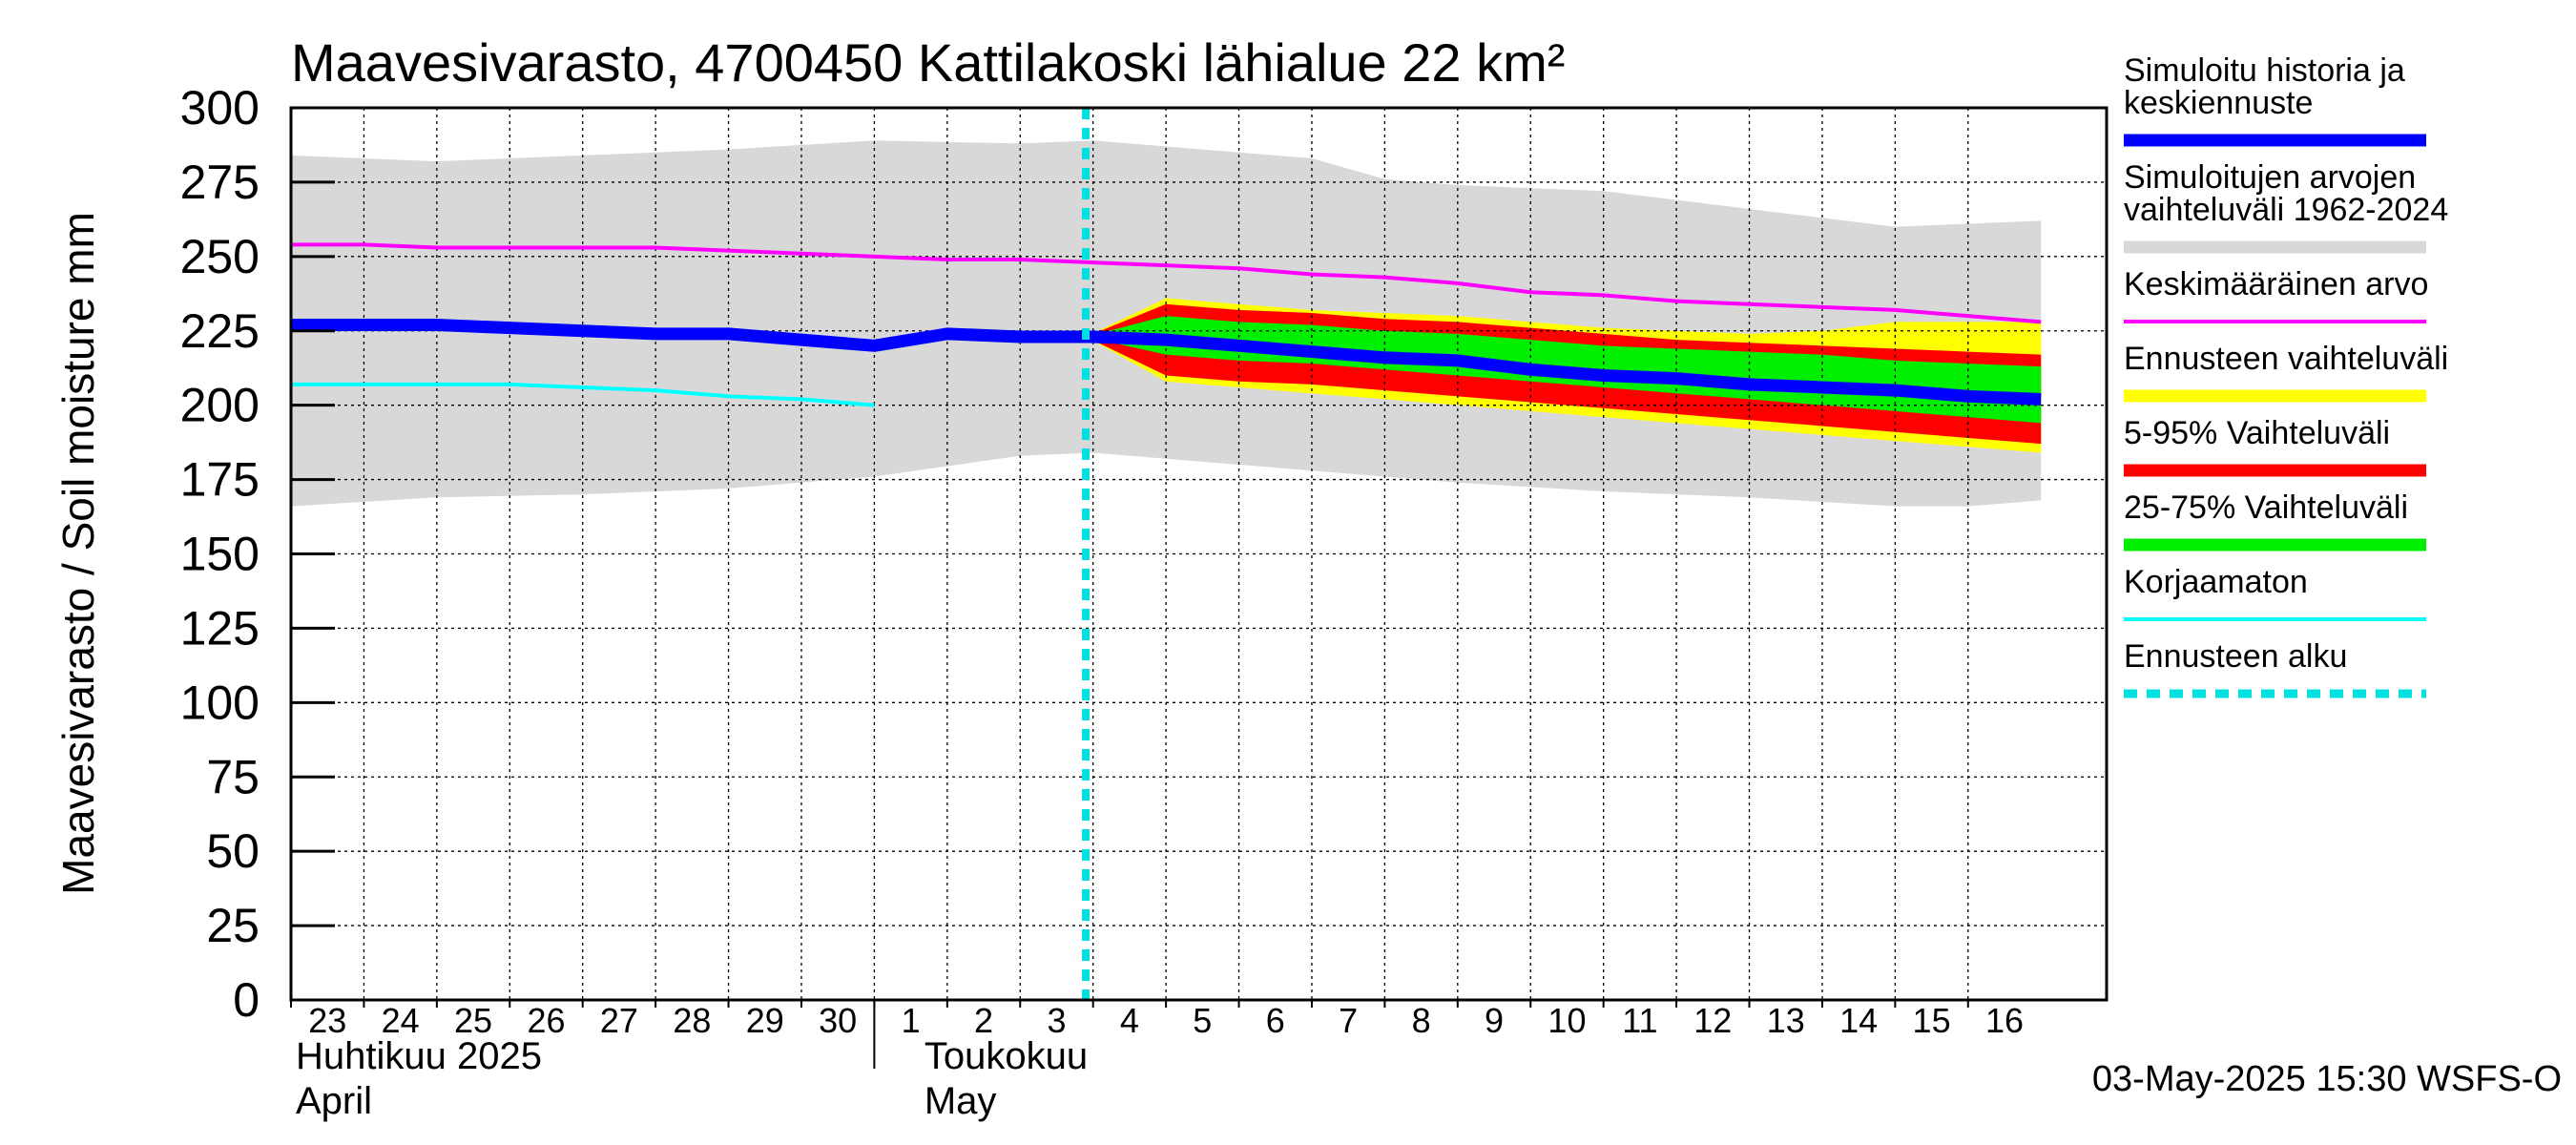  Describe the element at coordinates (2327, 1079) in the screenshot. I see `footer-timestamp: 03-May-2025 15:30 WSFS-O` at that location.